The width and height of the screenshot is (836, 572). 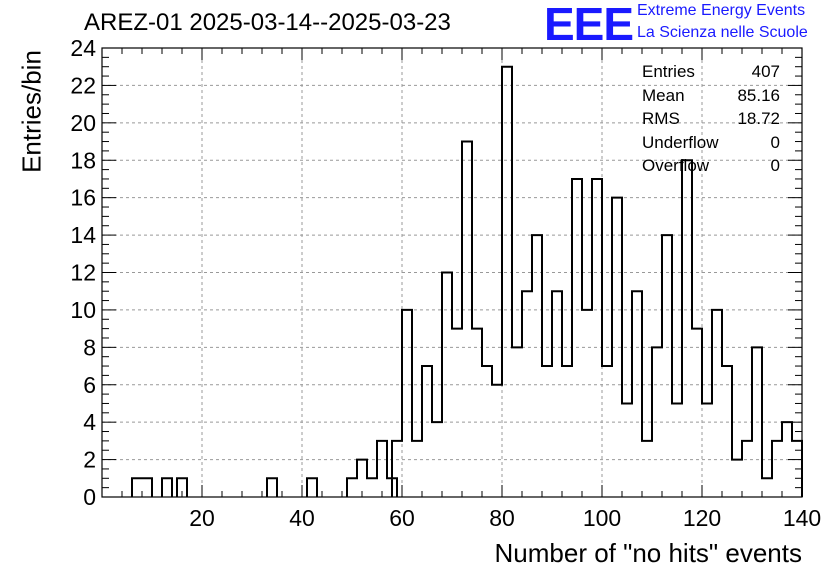 I want to click on y-tick-label-18: 18, so click(x=83, y=160).